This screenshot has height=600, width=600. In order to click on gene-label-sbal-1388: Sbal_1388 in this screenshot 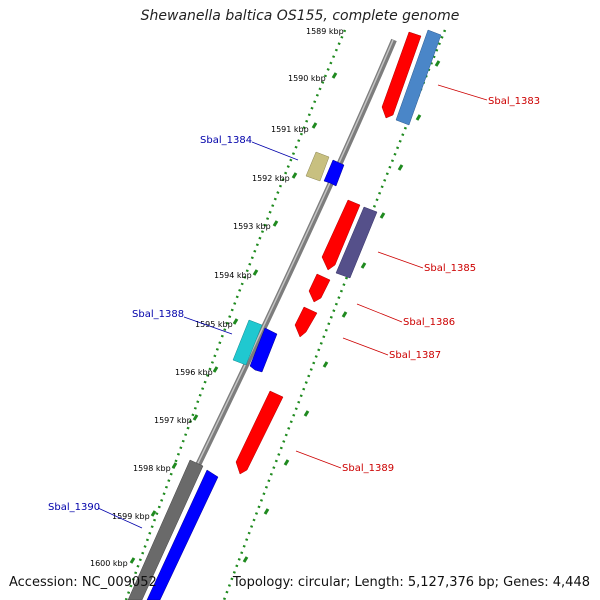, I will do `click(158, 314)`.